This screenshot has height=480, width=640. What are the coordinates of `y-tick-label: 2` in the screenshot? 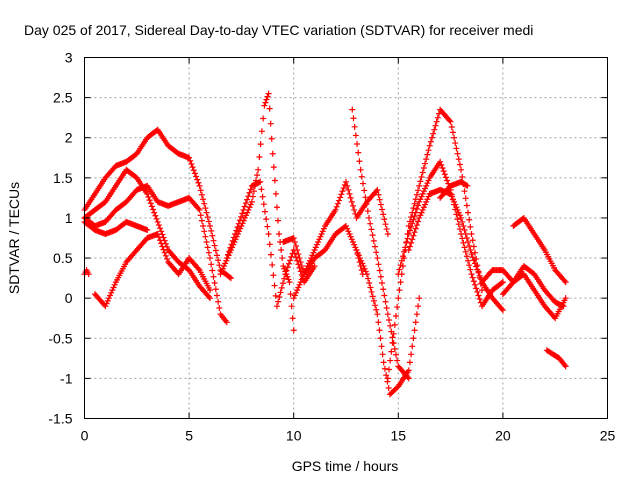 It's located at (69, 138).